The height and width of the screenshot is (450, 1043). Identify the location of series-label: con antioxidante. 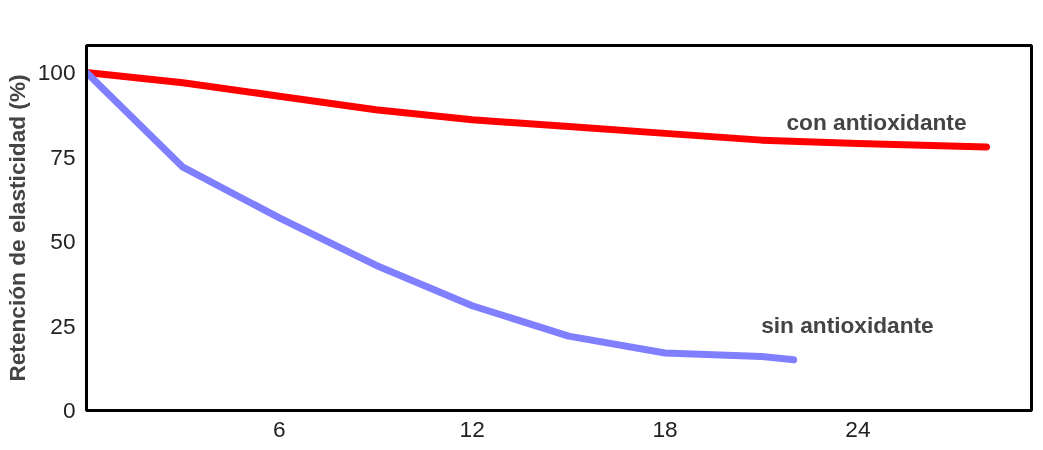
(876, 121).